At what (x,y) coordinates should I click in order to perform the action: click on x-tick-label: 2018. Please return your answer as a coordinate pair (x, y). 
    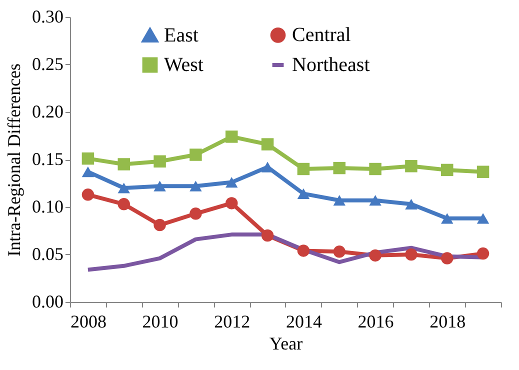
    Looking at the image, I should click on (448, 322).